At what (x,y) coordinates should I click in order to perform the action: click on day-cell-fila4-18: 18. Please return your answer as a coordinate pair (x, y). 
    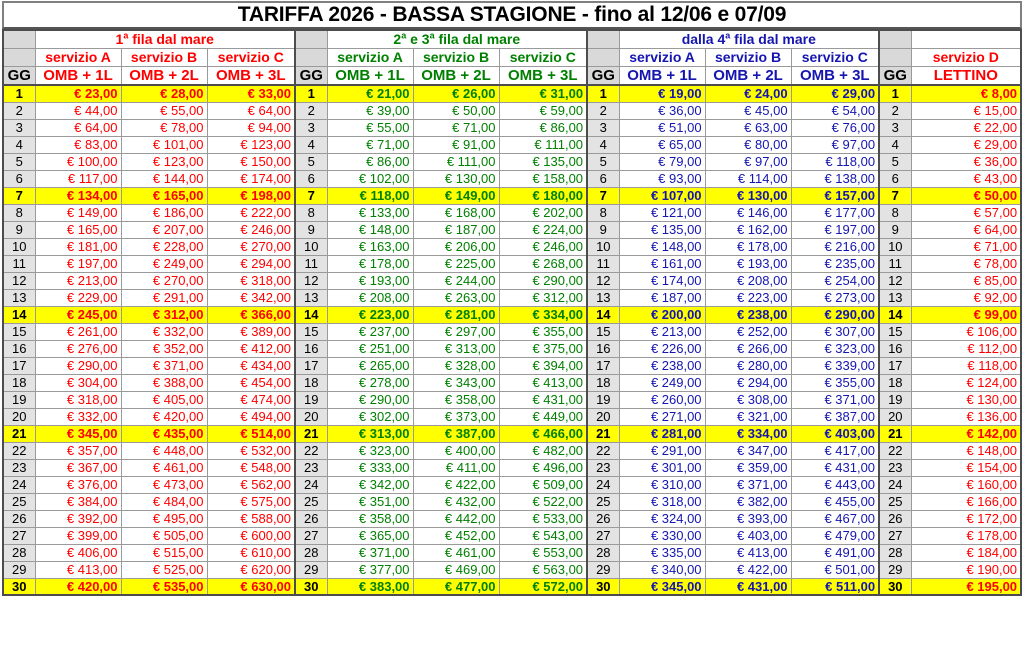
    Looking at the image, I should click on (603, 382).